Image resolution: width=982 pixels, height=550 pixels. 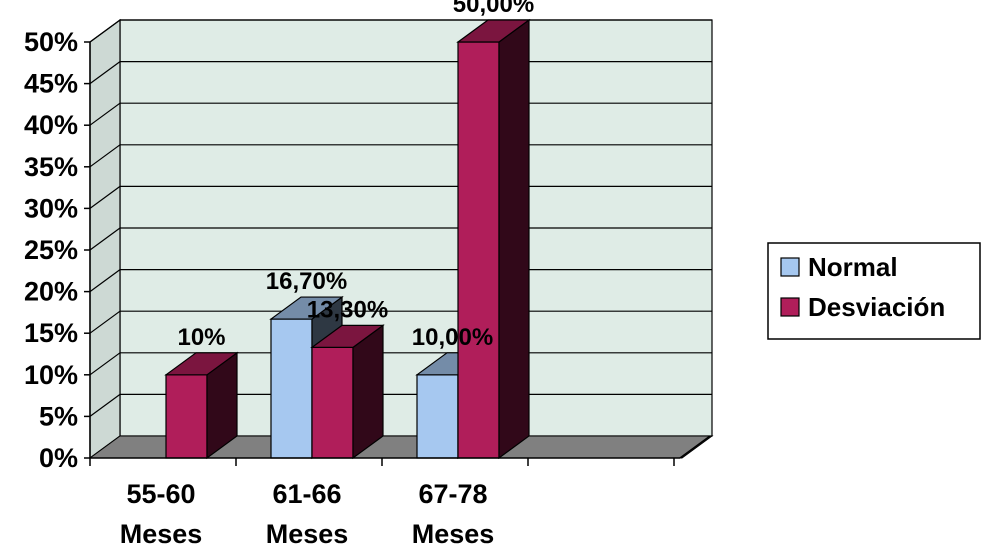 I want to click on data-label: 50,00%, so click(x=493, y=9).